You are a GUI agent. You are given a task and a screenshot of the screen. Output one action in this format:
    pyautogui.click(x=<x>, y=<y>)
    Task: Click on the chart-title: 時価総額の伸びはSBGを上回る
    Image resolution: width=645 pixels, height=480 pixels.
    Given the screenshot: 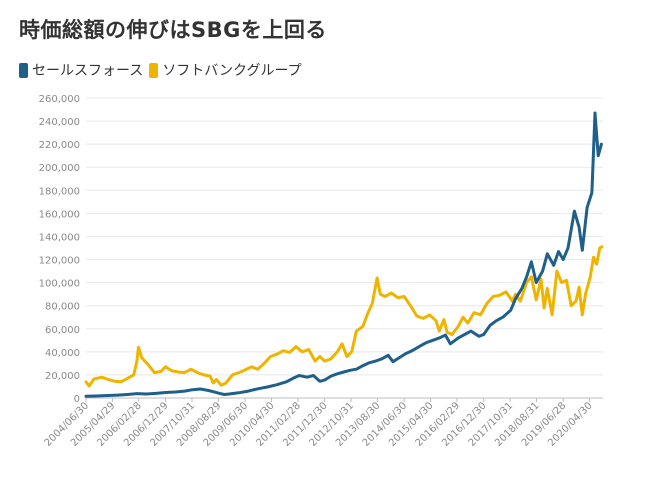 What is the action you would take?
    pyautogui.click(x=173, y=30)
    